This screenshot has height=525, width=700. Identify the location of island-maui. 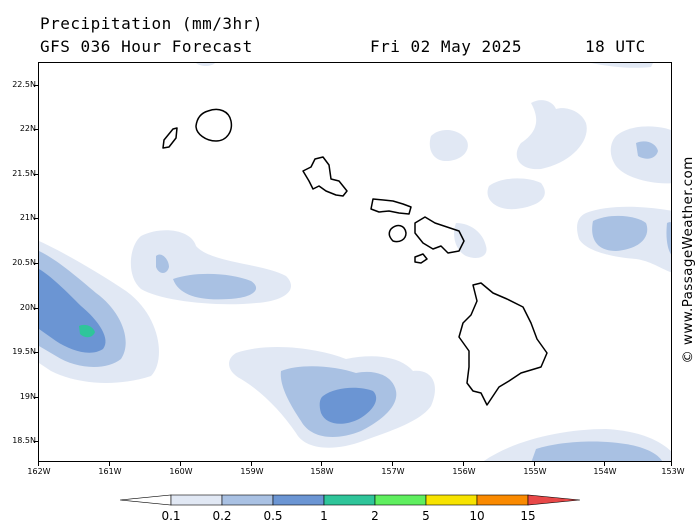
(439, 235).